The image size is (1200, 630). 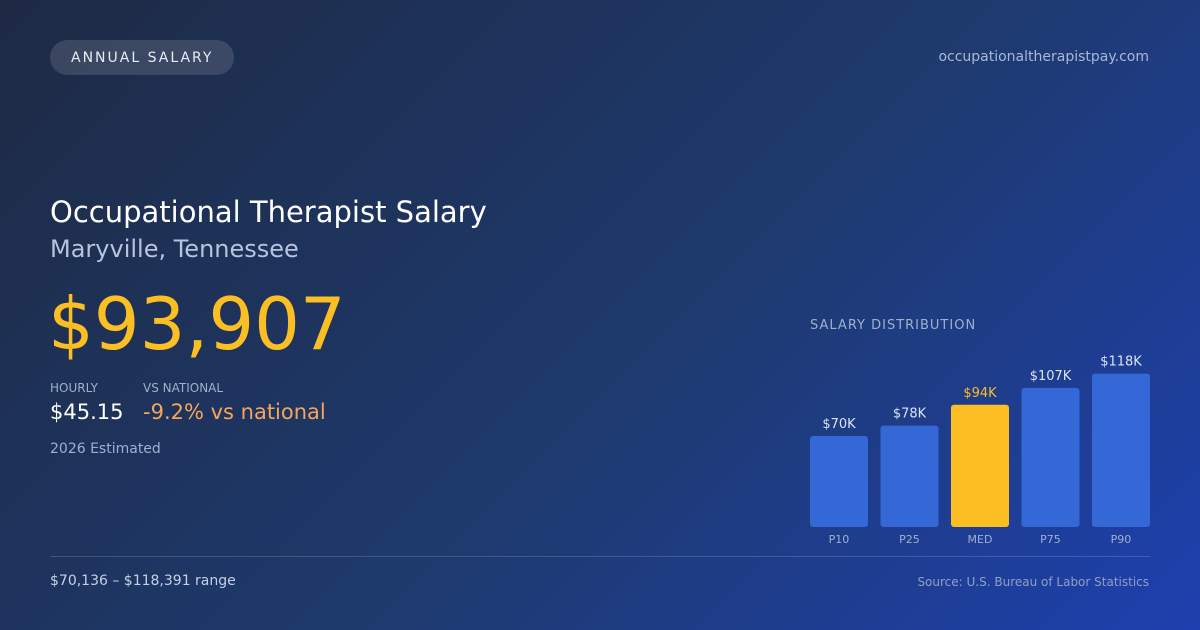 What do you see at coordinates (74, 388) in the screenshot?
I see `hourly-label: HOURLY` at bounding box center [74, 388].